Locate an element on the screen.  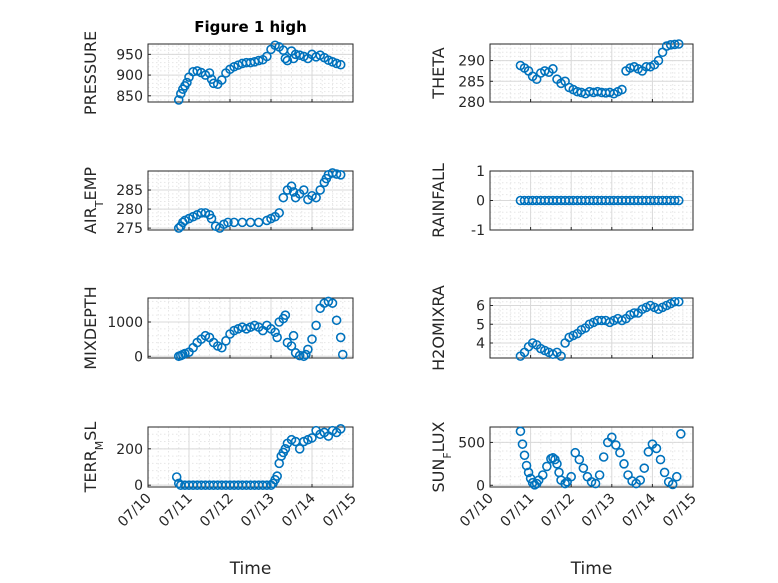
y-axis-label-main: SUN is located at coordinates (438, 476).